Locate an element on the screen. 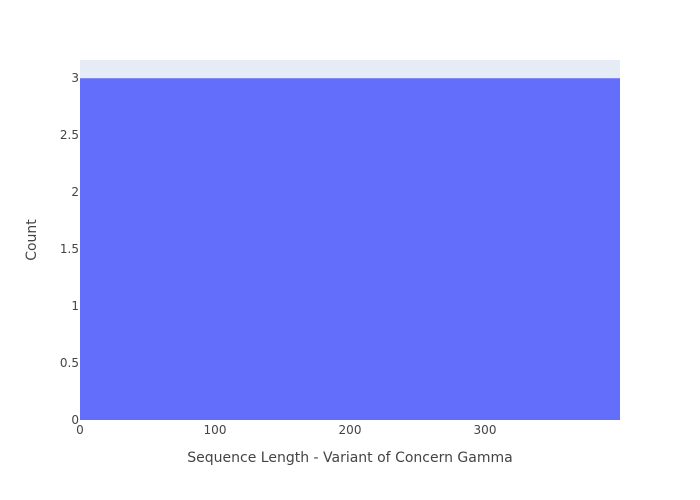  y-tick-labels: 0 0.5 1 1.5 2 2.5 3 is located at coordinates (69, 249).